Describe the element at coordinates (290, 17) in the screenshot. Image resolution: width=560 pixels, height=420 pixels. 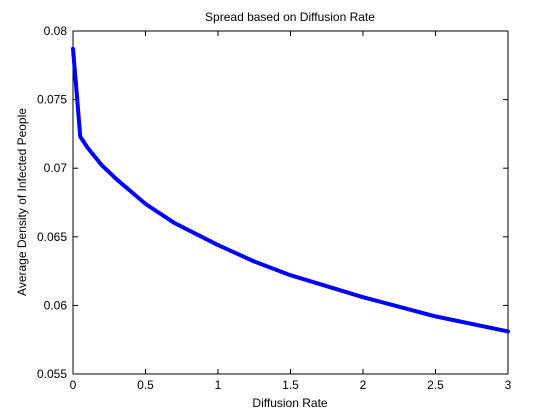
I see `chart-title: Spread based on Diffusion Rate` at that location.